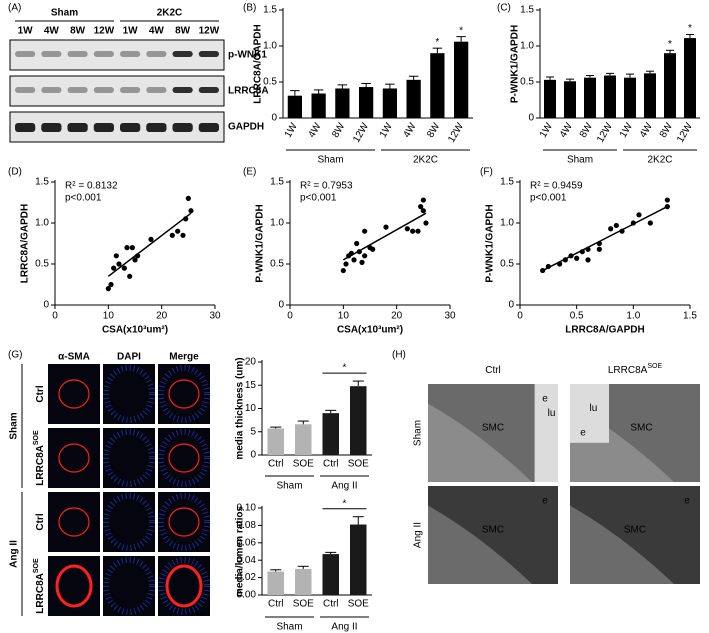 This screenshot has width=709, height=633. Describe the element at coordinates (25, 243) in the screenshot. I see `y-axis-label: LRRC8A/GAPDH` at that location.